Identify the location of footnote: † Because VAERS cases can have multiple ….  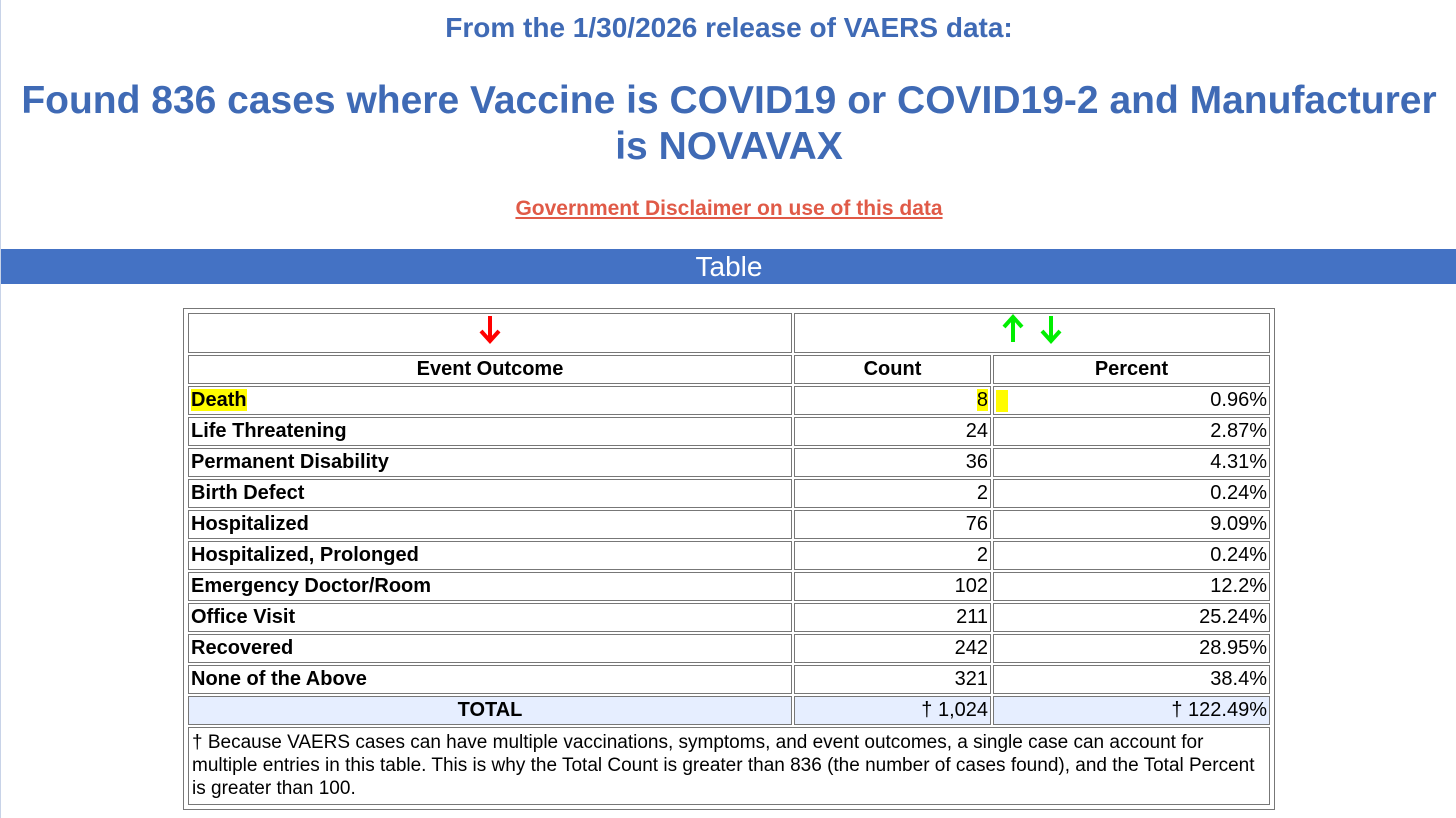
(729, 766).